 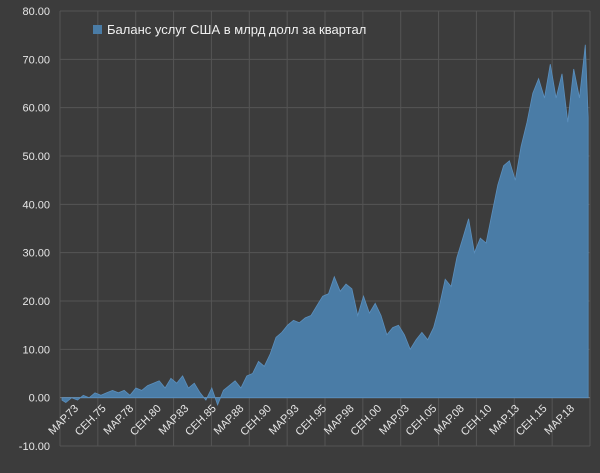 I want to click on y-tick-label: 20.00, so click(x=36, y=302).